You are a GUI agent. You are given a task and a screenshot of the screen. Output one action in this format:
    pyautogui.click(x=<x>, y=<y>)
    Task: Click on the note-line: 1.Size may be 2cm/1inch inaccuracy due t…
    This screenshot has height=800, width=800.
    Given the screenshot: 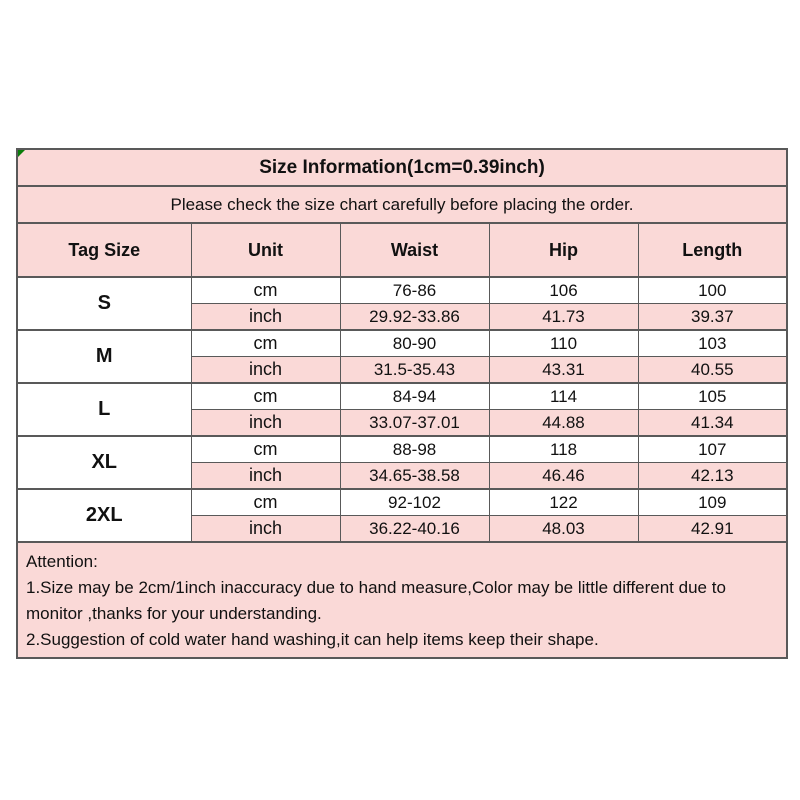 What is the action you would take?
    pyautogui.click(x=376, y=600)
    